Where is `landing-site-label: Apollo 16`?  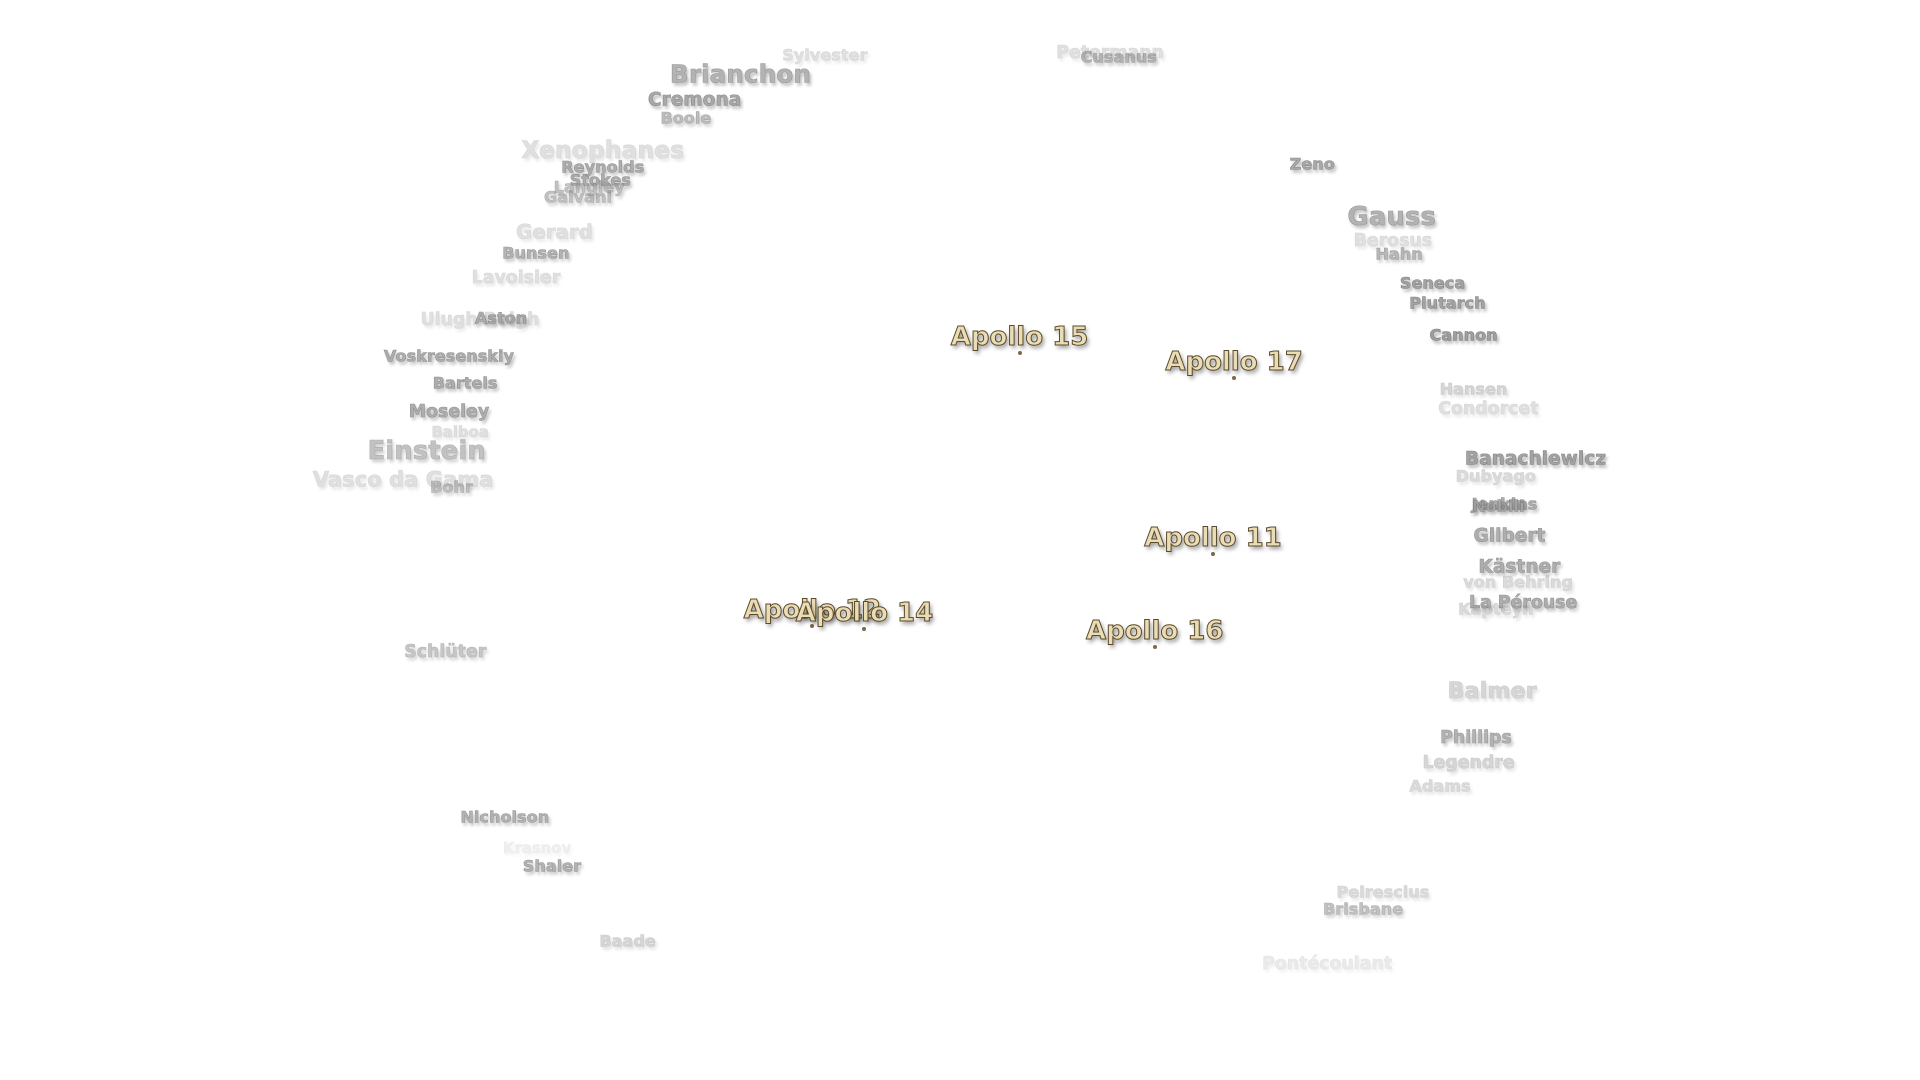 landing-site-label: Apollo 16 is located at coordinates (1154, 631).